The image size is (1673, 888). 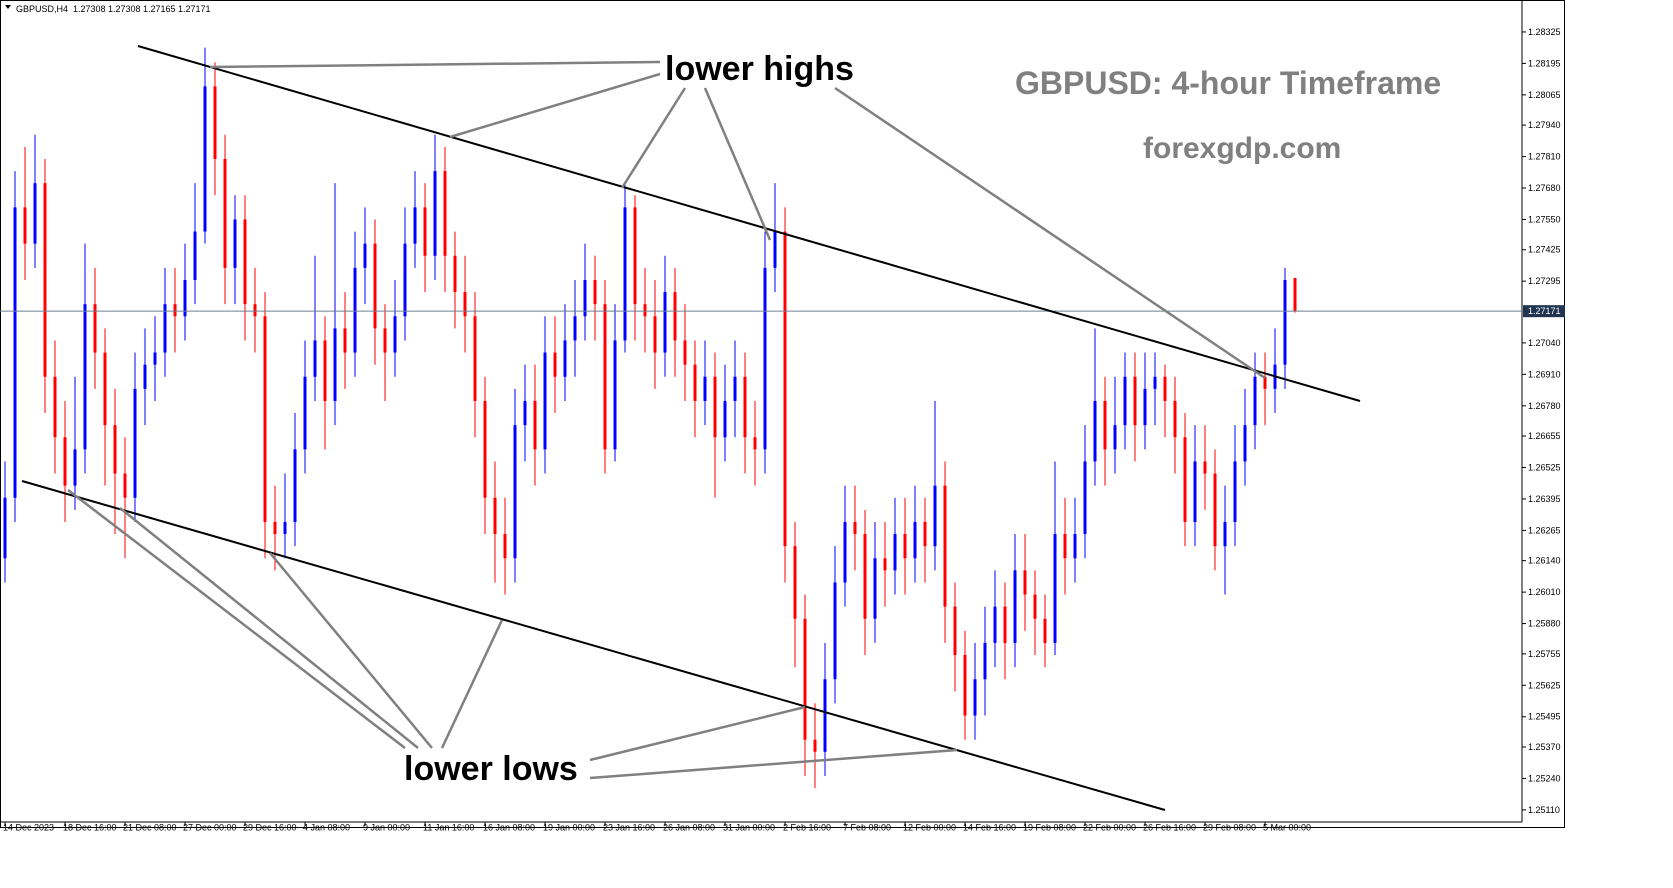 What do you see at coordinates (8, 7) in the screenshot?
I see `header-icon` at bounding box center [8, 7].